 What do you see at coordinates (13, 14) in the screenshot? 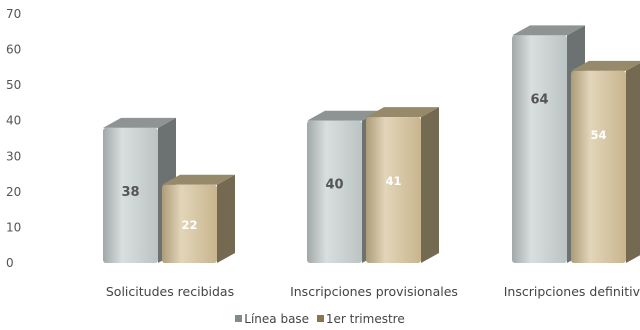
I see `y-tick-label: 70` at bounding box center [13, 14].